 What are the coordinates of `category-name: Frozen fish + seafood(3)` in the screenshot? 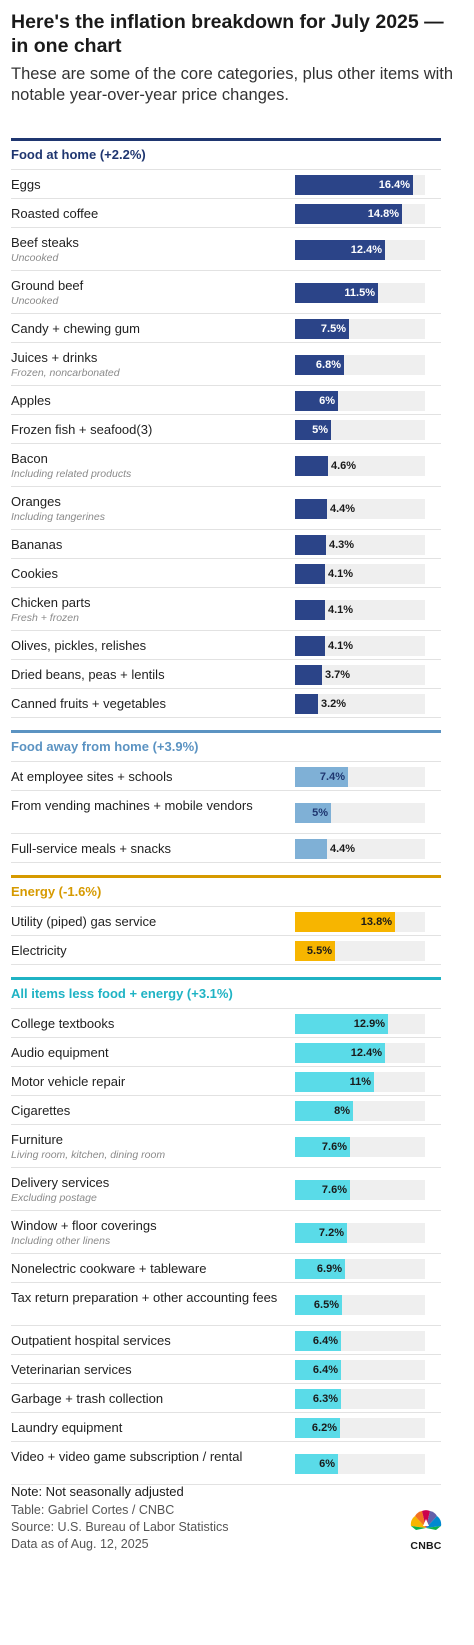 It's located at (82, 429).